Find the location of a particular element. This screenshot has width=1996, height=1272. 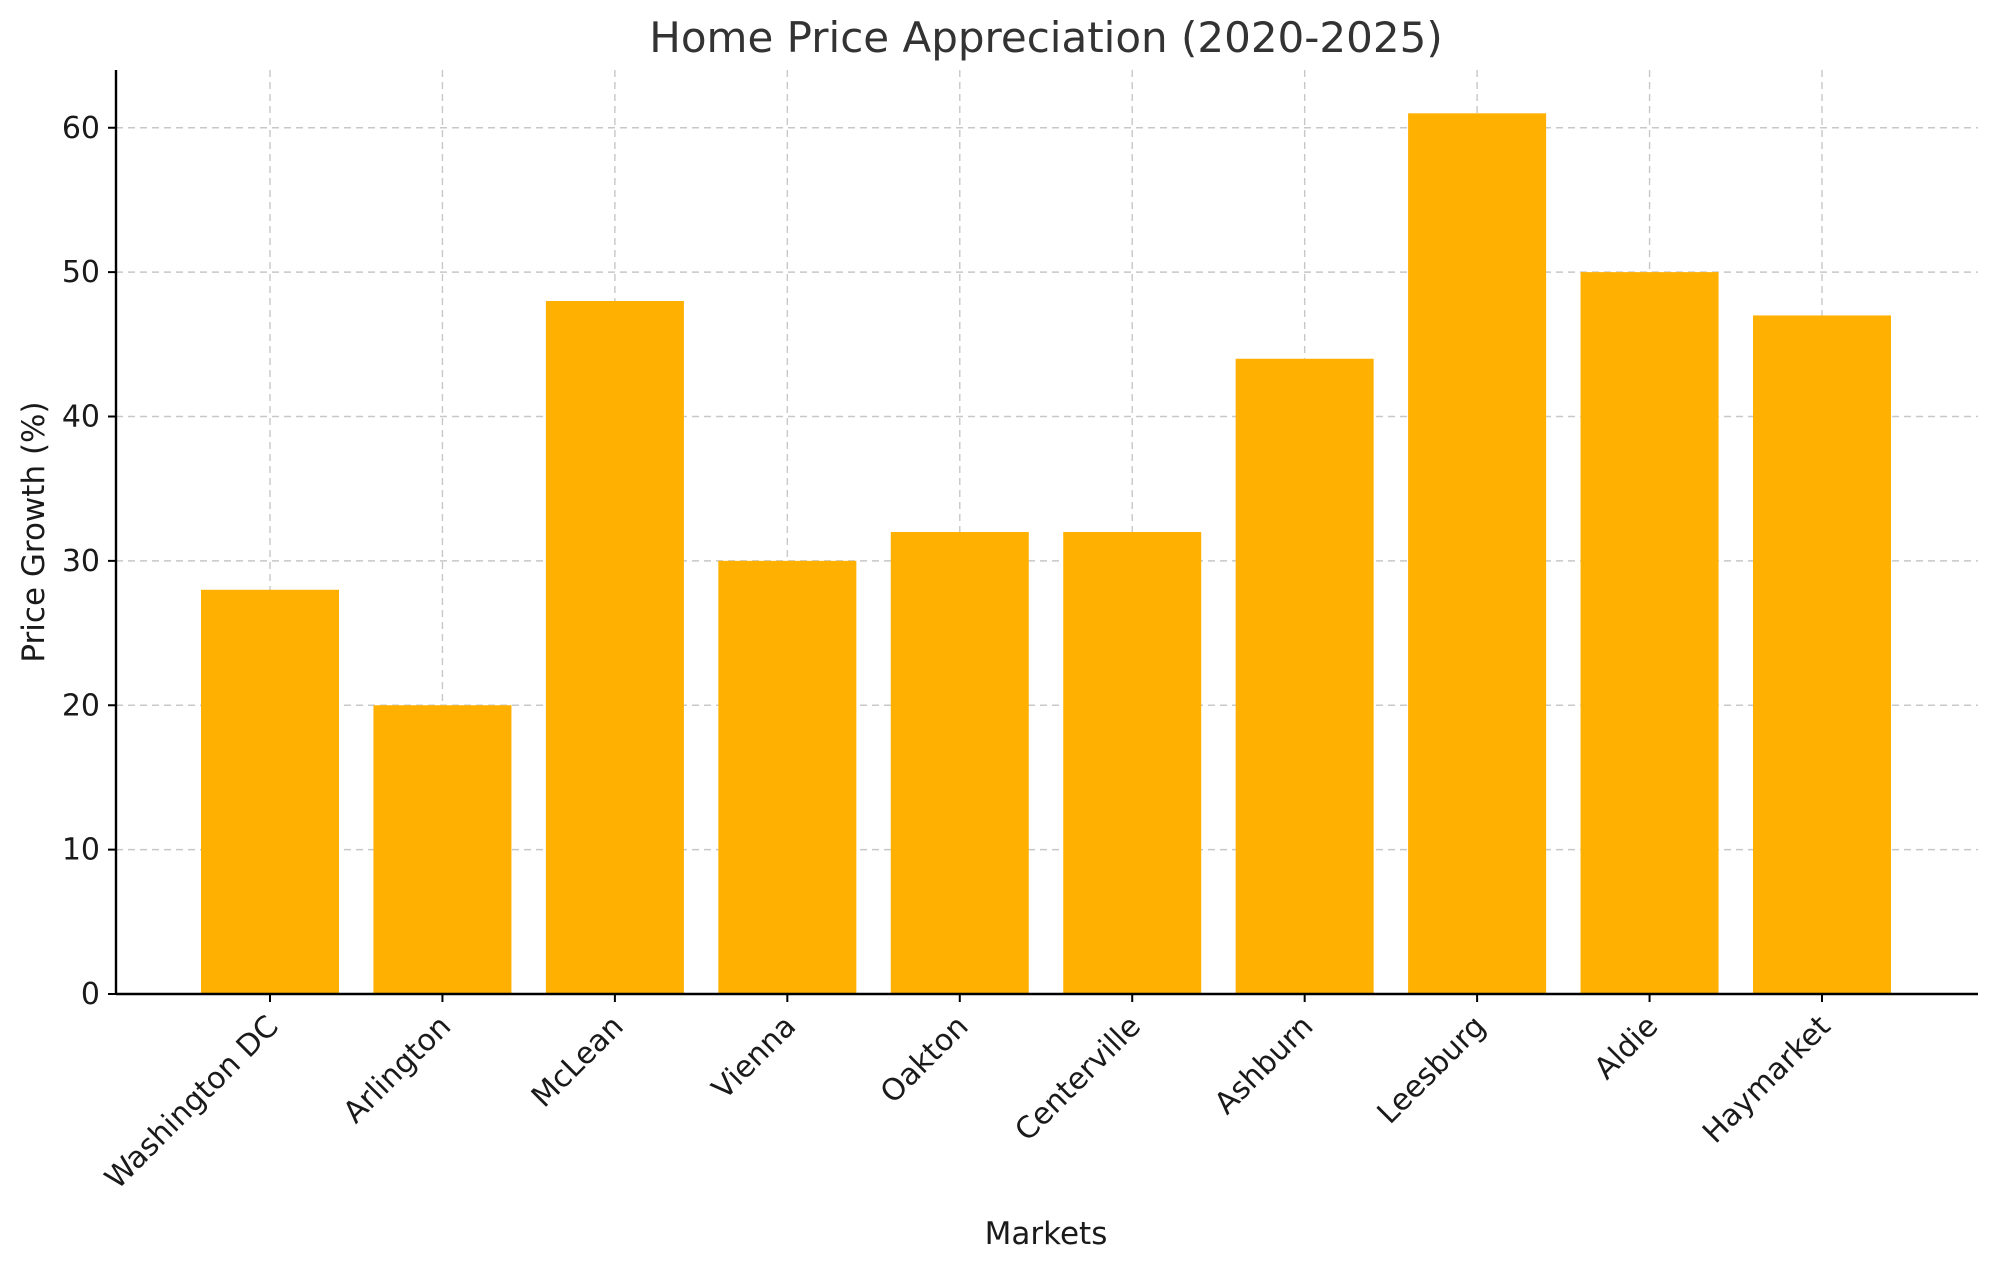

x-tick-label: Vienna is located at coordinates (754, 1058).